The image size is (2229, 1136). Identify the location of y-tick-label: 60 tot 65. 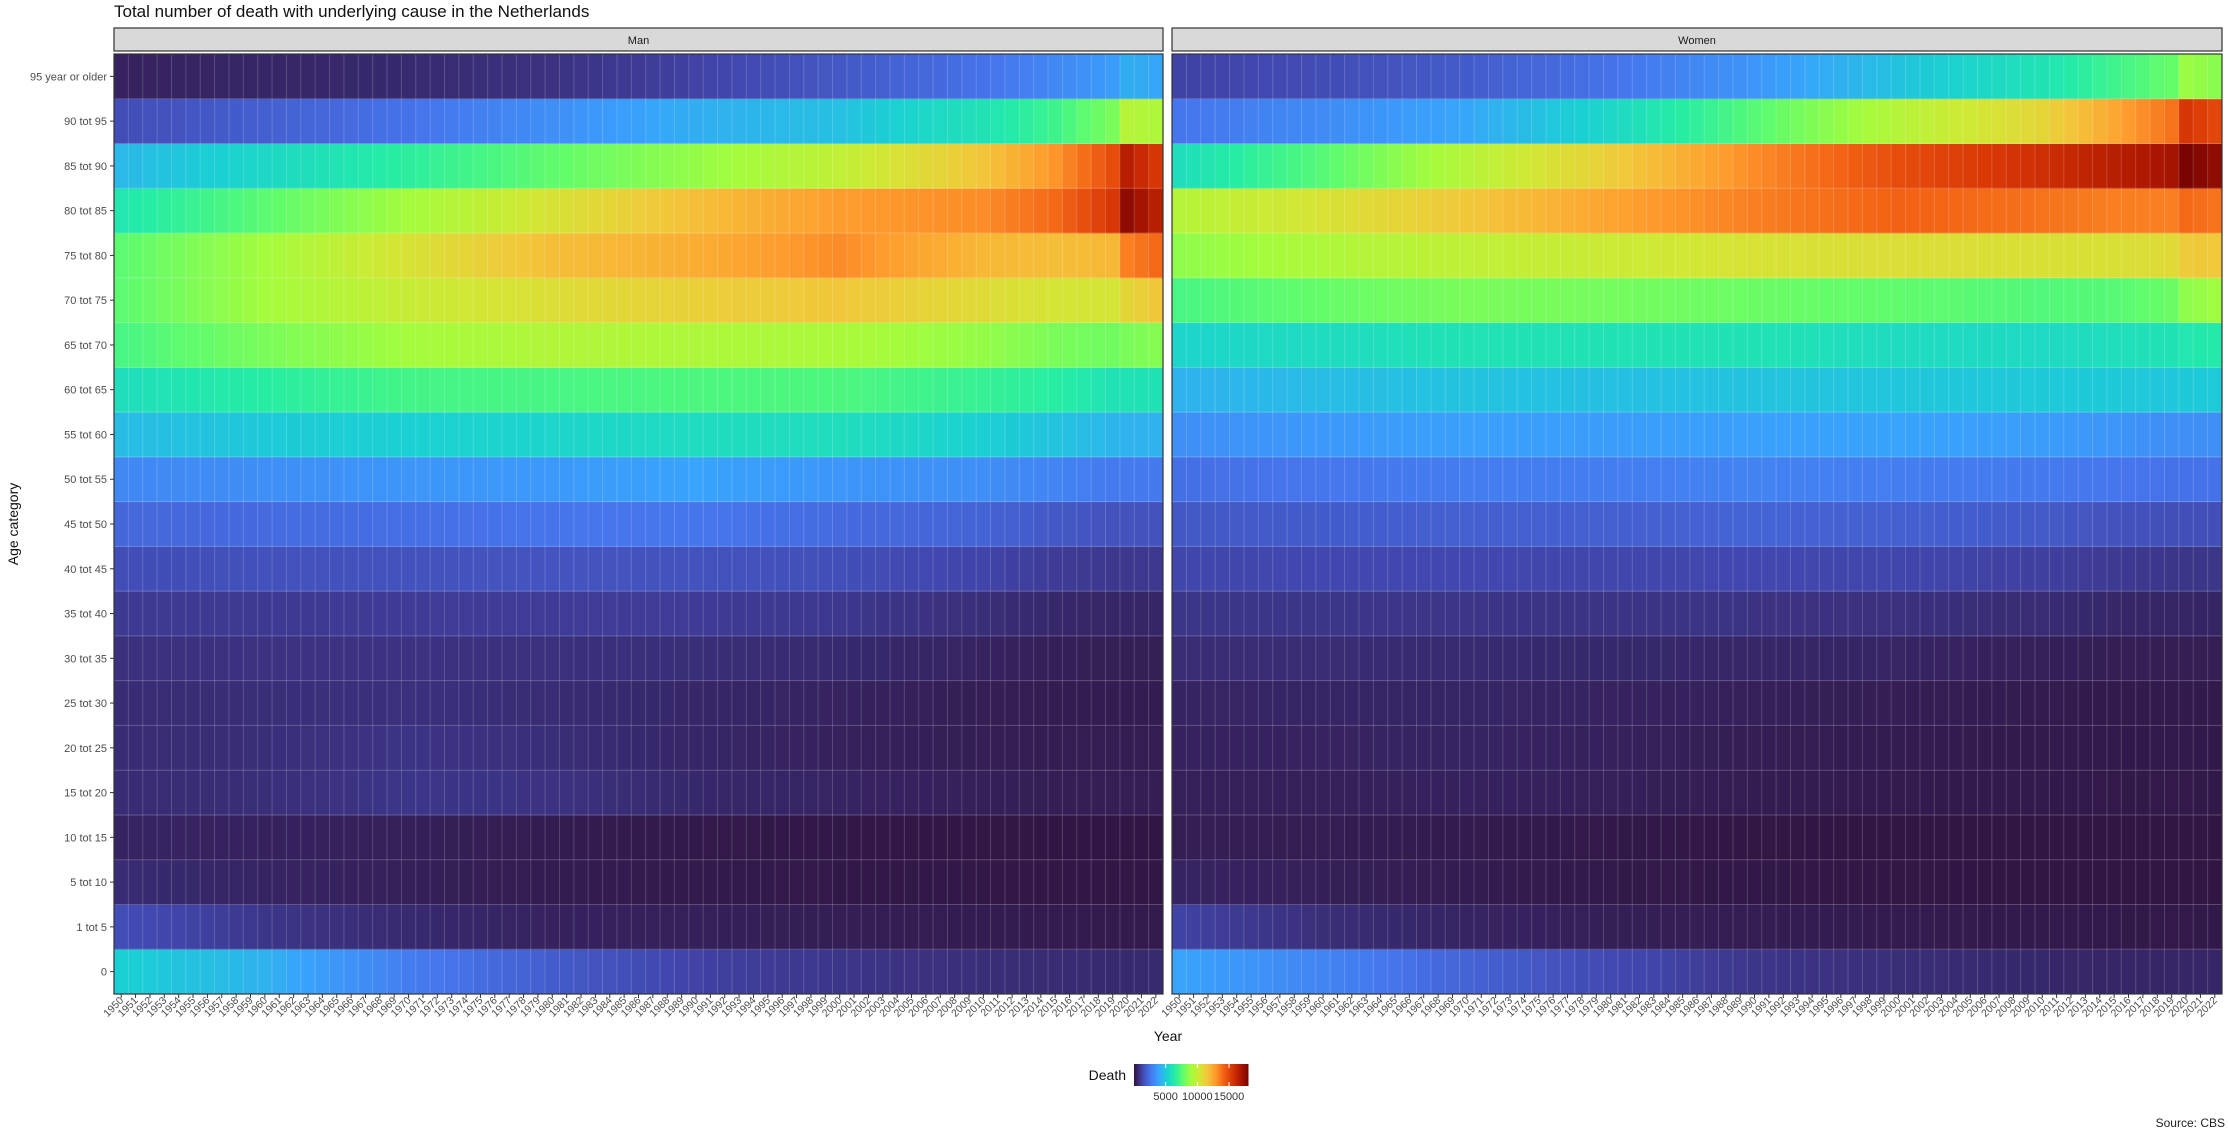
(85, 391).